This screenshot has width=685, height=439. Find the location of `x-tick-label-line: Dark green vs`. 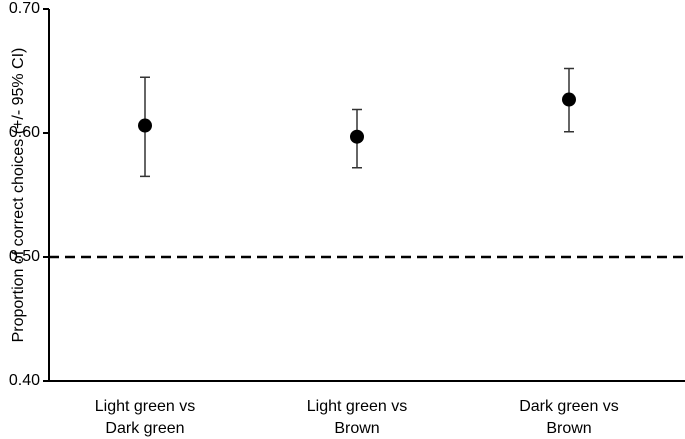

x-tick-label-line: Dark green vs is located at coordinates (569, 406).